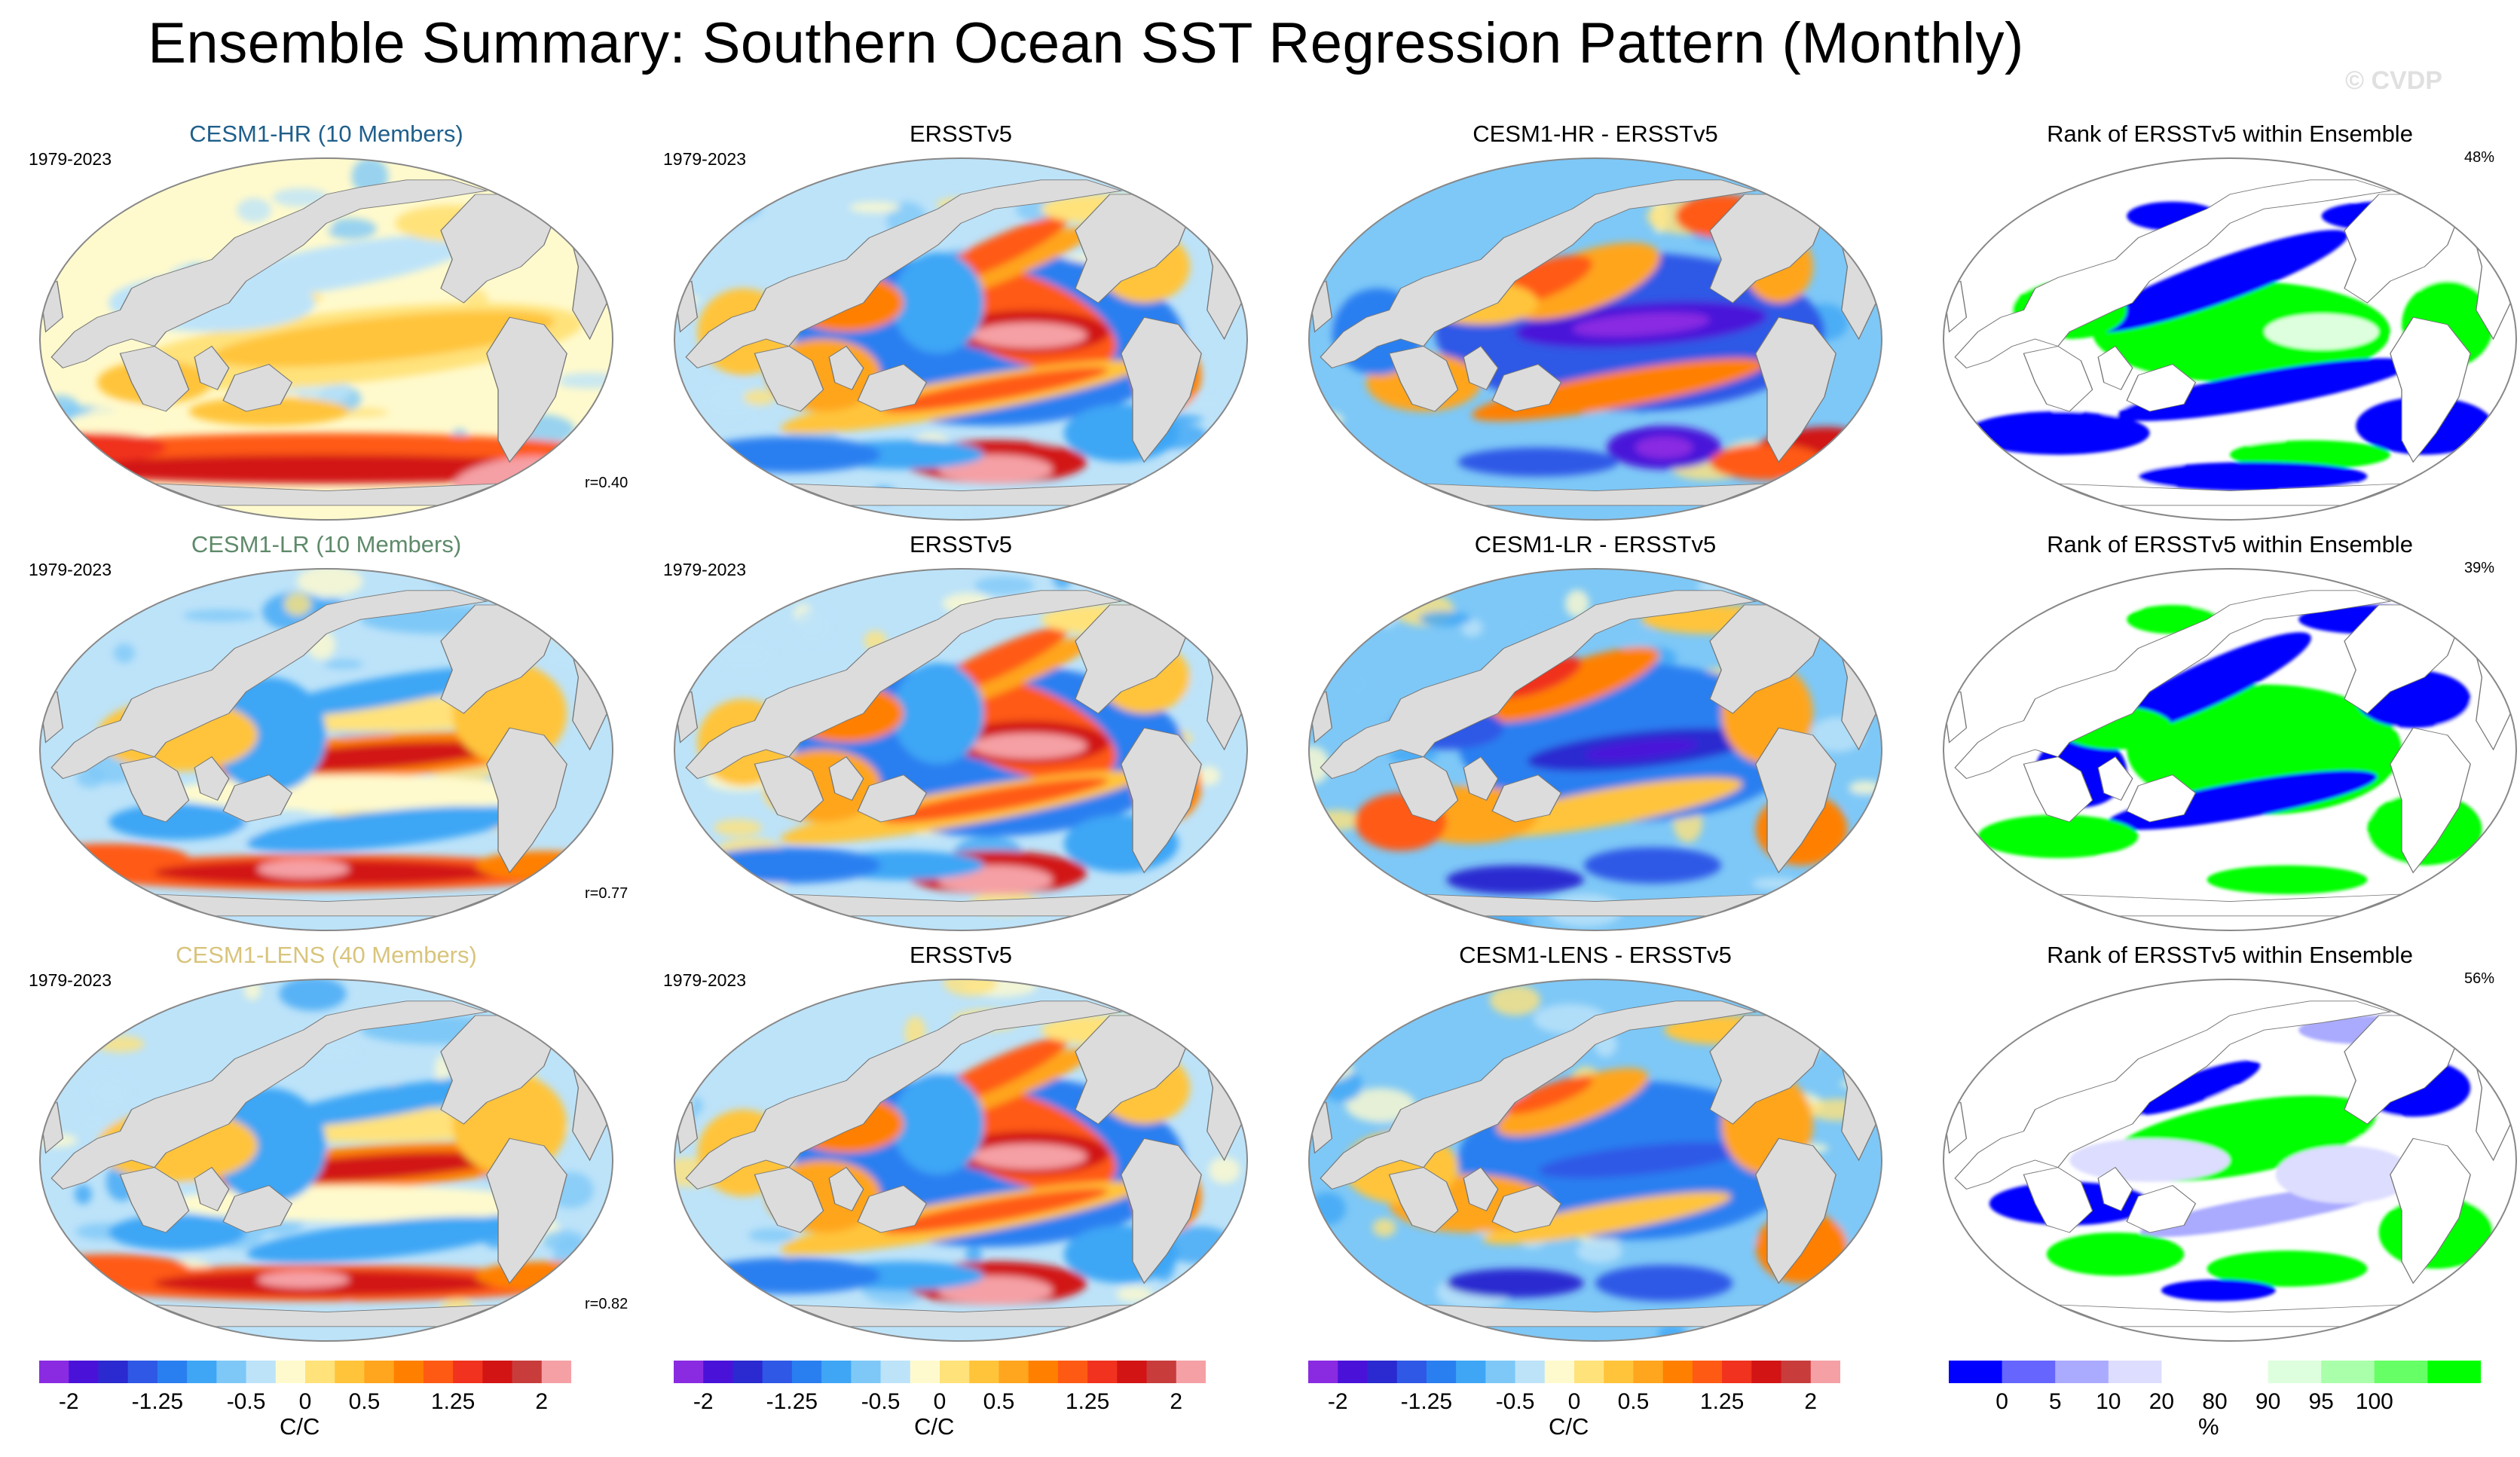  I want to click on pattern-correlation-label: r=0.40, so click(606, 483).